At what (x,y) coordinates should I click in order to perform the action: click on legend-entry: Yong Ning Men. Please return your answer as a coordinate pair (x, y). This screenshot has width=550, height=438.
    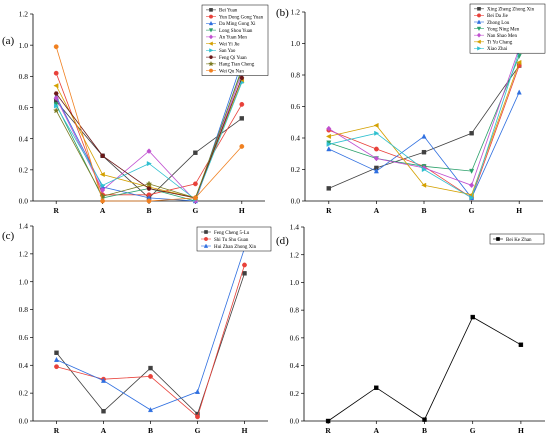
    Looking at the image, I should click on (503, 29).